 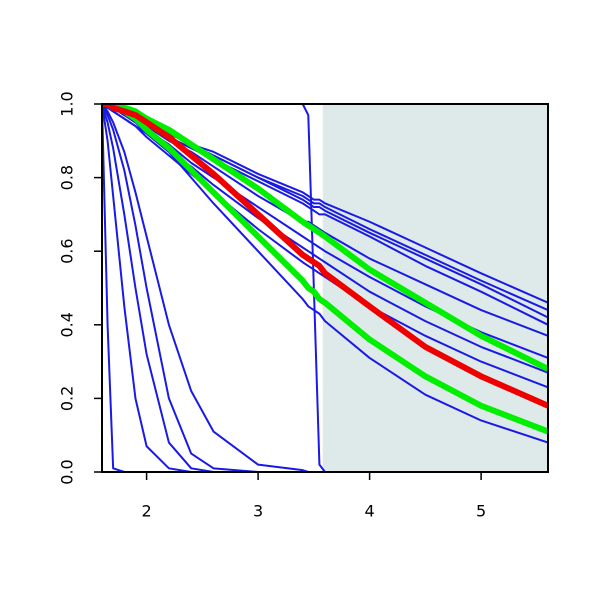 What do you see at coordinates (67, 324) in the screenshot?
I see `y-tick-label: 0.4` at bounding box center [67, 324].